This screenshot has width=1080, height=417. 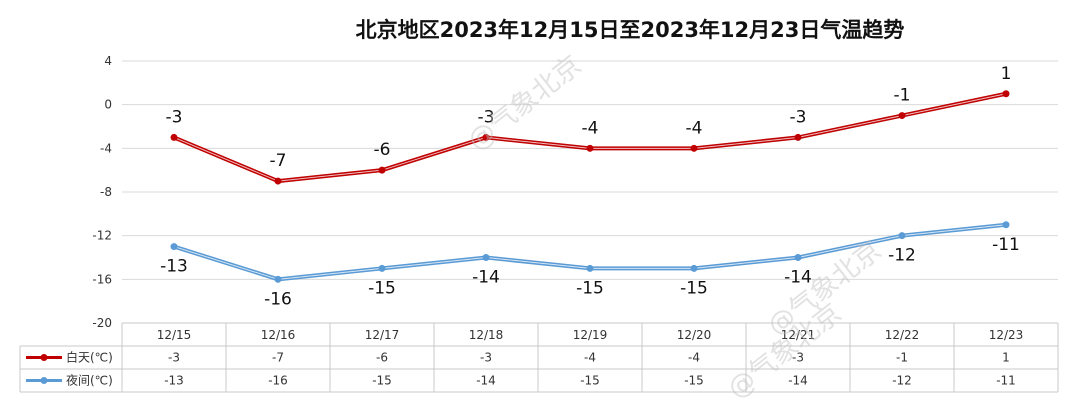 What do you see at coordinates (694, 335) in the screenshot?
I see `x-category-label: 12/20` at bounding box center [694, 335].